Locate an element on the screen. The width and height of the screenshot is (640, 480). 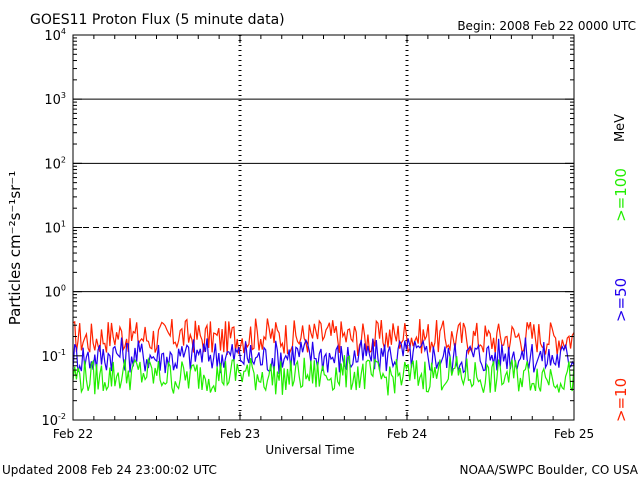
y-tick-label: 10³ is located at coordinates (55, 99).